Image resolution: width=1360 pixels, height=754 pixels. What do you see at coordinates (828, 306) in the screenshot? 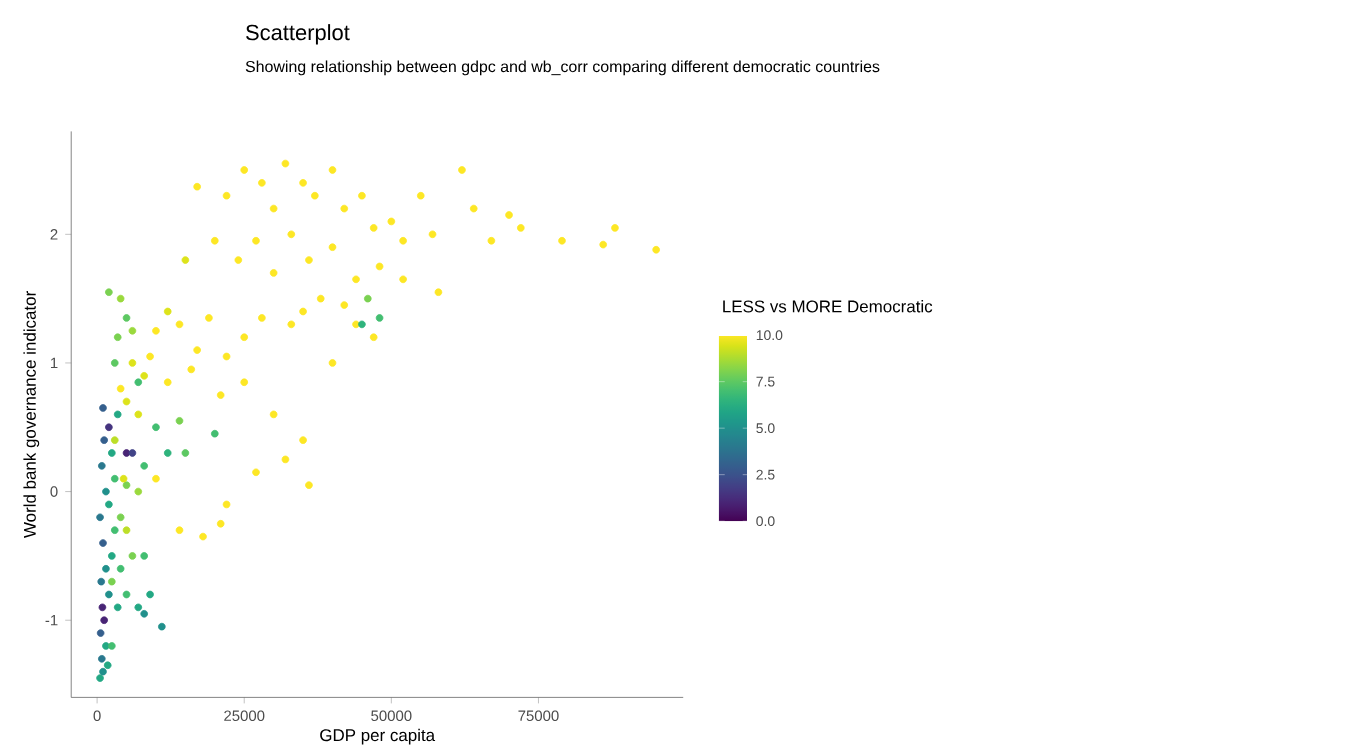
I see `color-bar-title: LESS vs MORE Democratic` at bounding box center [828, 306].